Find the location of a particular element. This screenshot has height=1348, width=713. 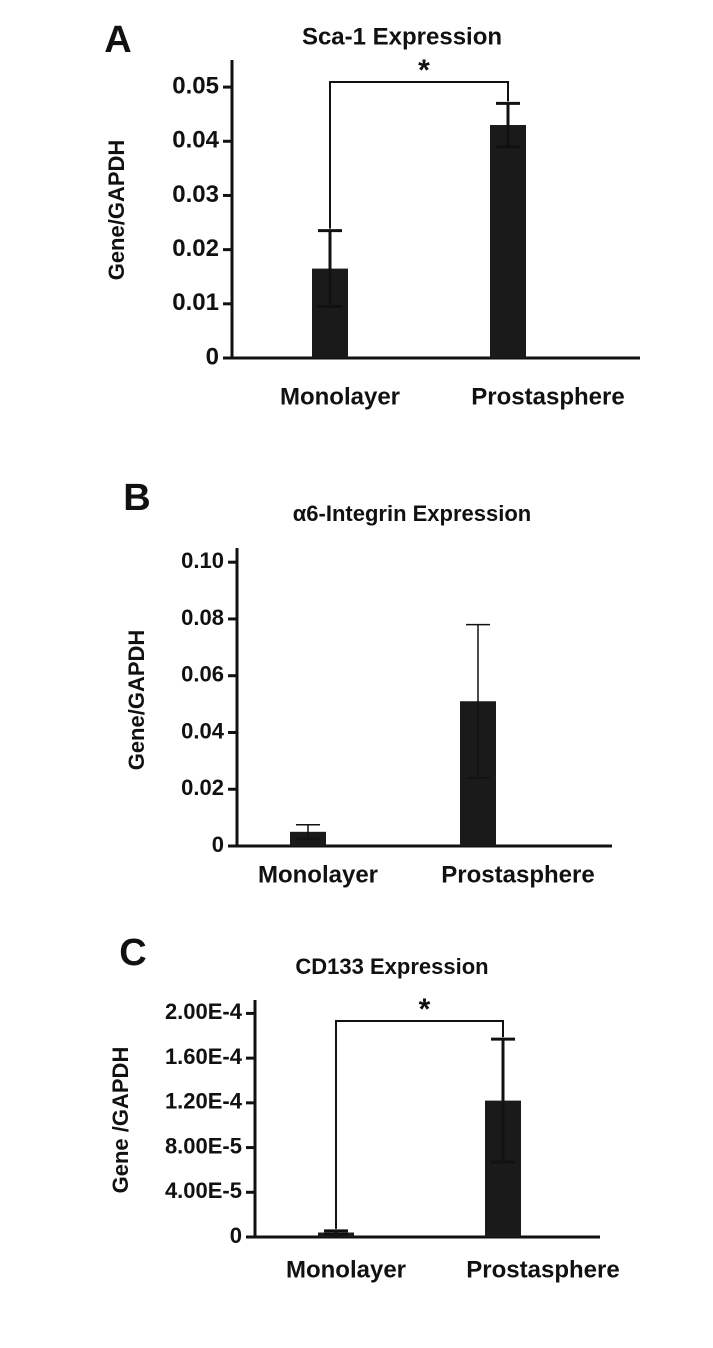

y-tick-label: 1.20E-4 is located at coordinates (204, 1101).